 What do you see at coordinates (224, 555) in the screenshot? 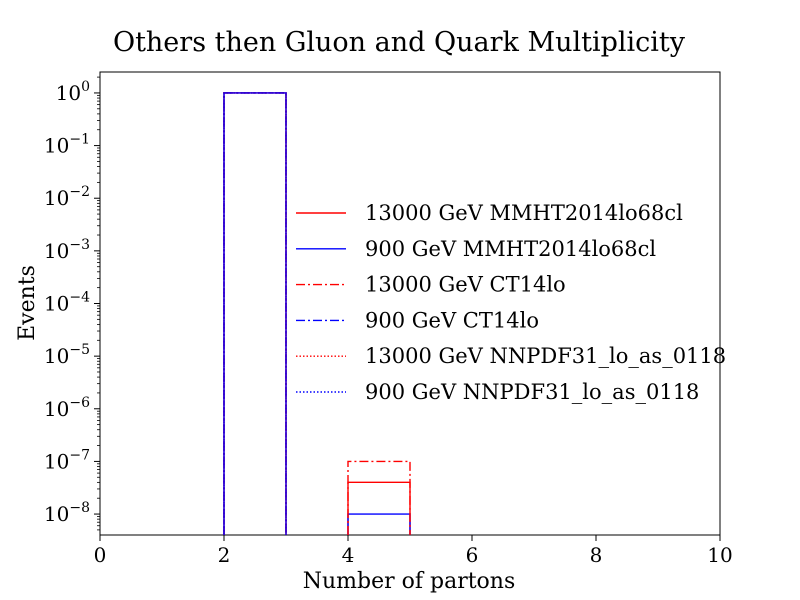
I see `x-tick-label: 2` at bounding box center [224, 555].